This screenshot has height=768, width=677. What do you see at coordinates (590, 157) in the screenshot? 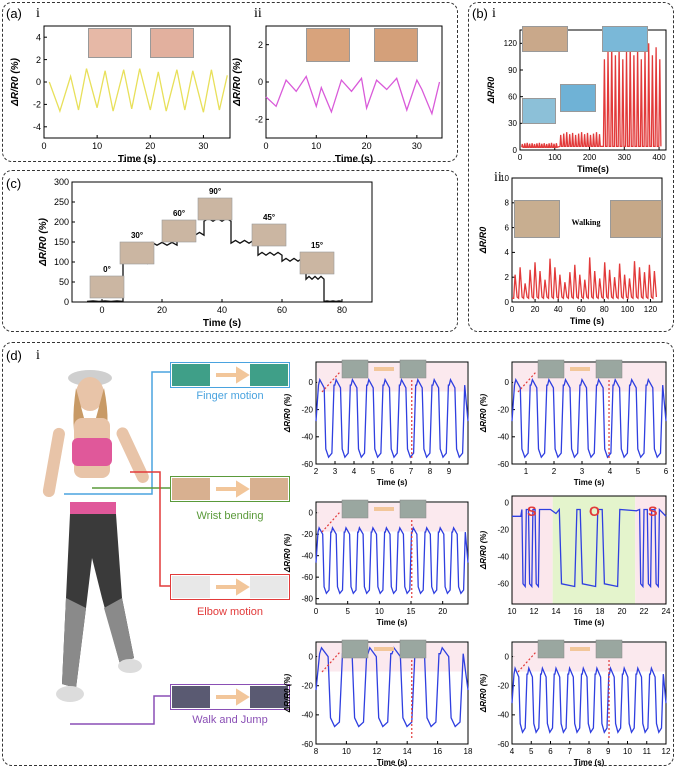
I see `x-tick-label: 200` at bounding box center [590, 157].